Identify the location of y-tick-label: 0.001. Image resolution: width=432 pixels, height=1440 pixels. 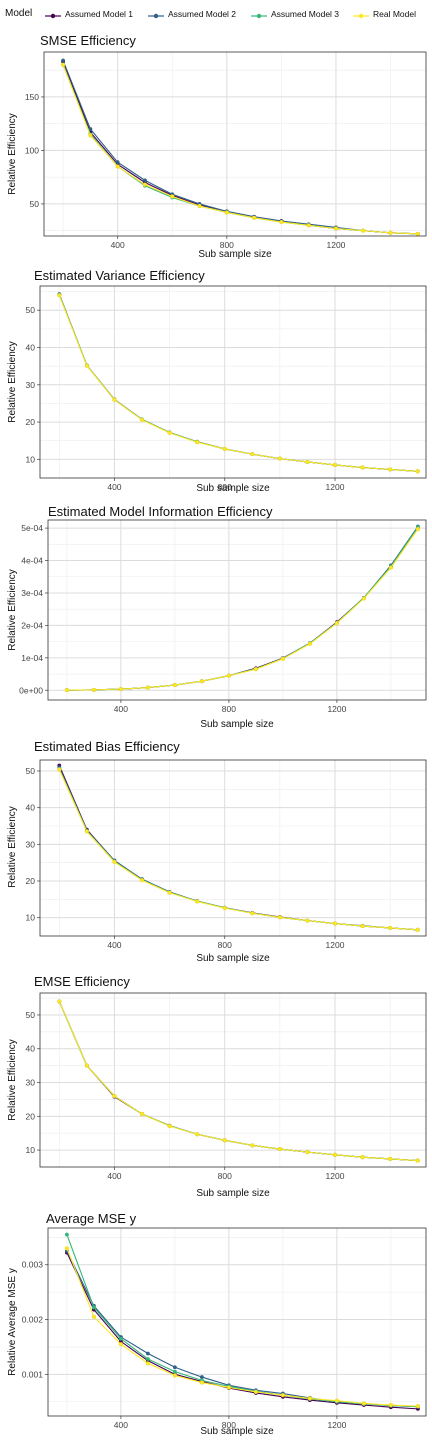
(33, 1374).